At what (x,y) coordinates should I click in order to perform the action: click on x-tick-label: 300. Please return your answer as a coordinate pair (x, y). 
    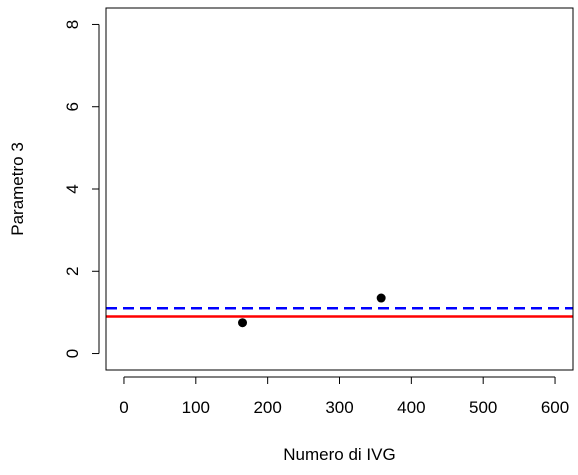
    Looking at the image, I should click on (339, 407).